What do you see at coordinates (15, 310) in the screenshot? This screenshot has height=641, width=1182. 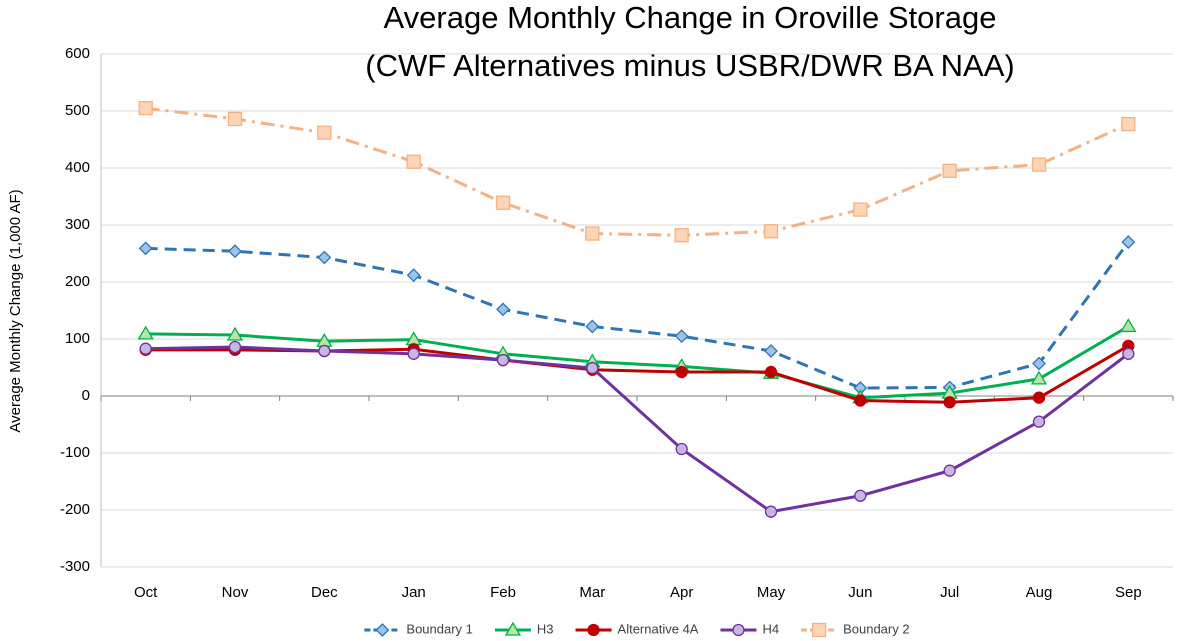 I see `y-axis-label: Average Monthly Change (1,000 AF)` at bounding box center [15, 310].